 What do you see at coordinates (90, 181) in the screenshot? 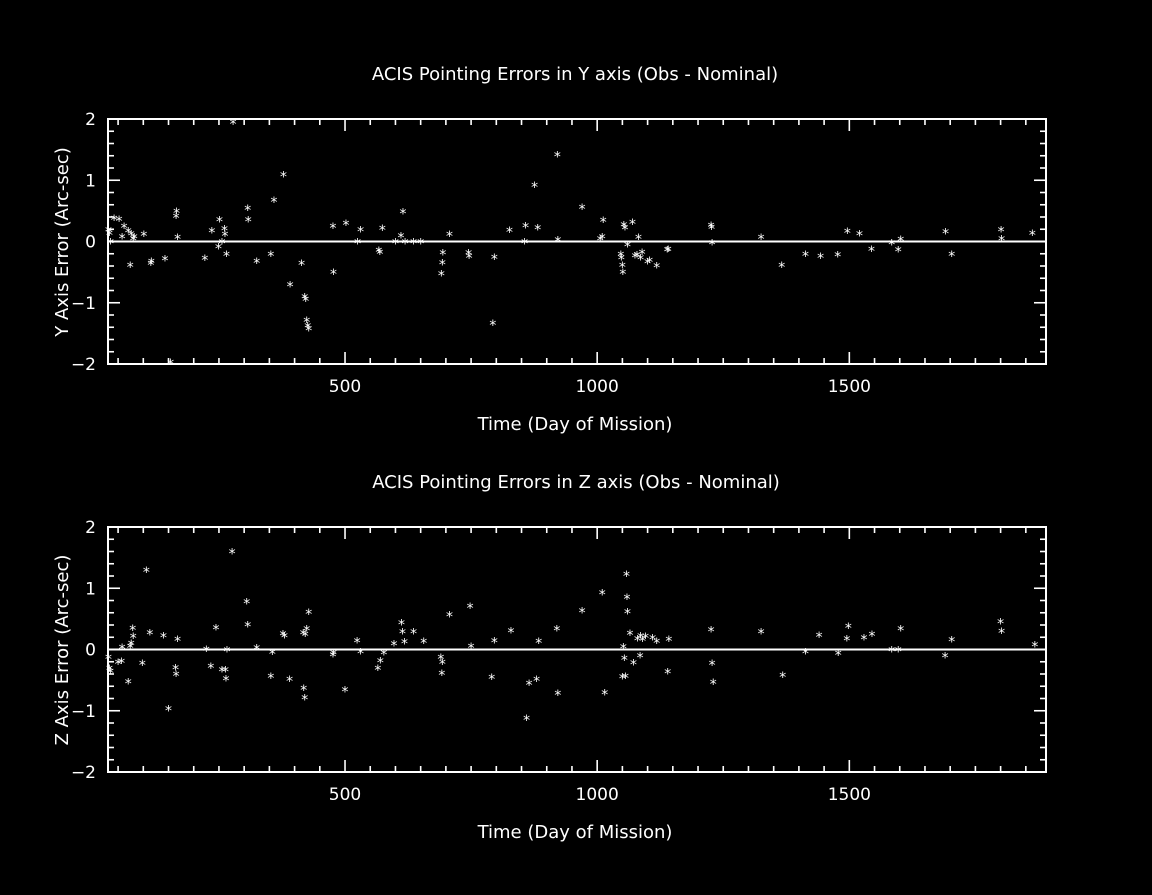
I see `y-tick-label: 1` at bounding box center [90, 181].